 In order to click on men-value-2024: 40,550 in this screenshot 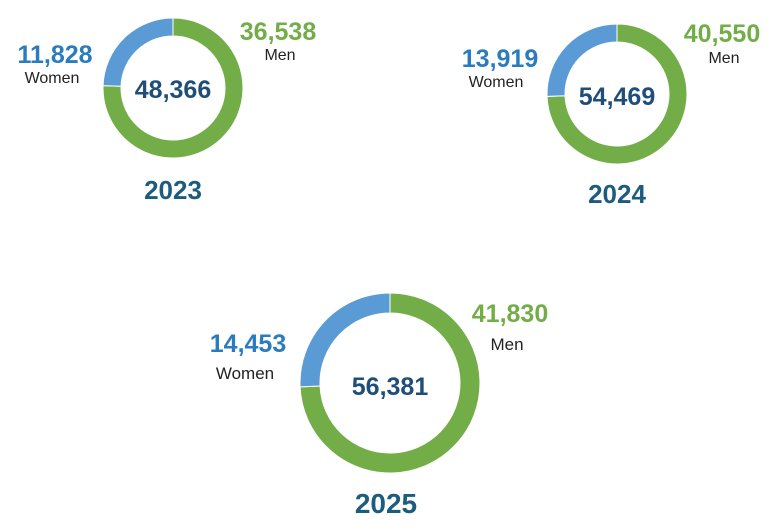, I will do `click(722, 34)`.